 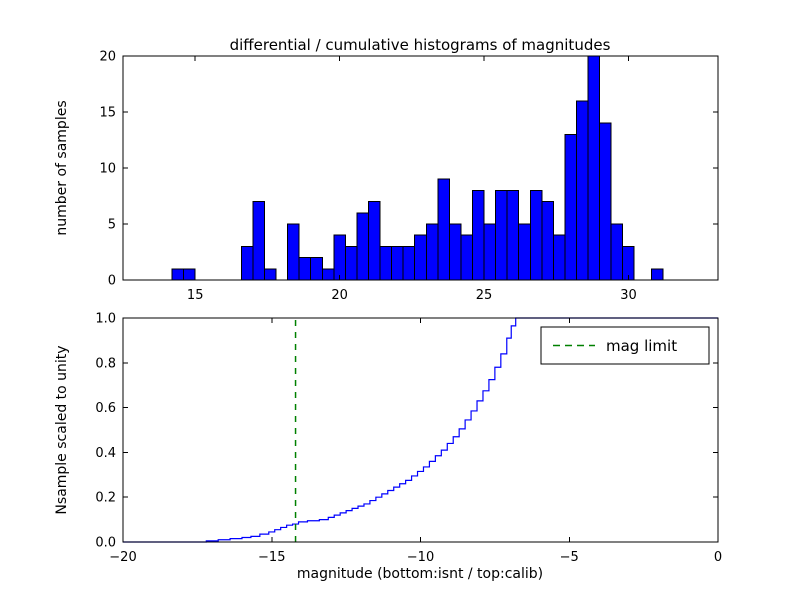 What do you see at coordinates (339, 295) in the screenshot?
I see `x-tick-label: 20` at bounding box center [339, 295].